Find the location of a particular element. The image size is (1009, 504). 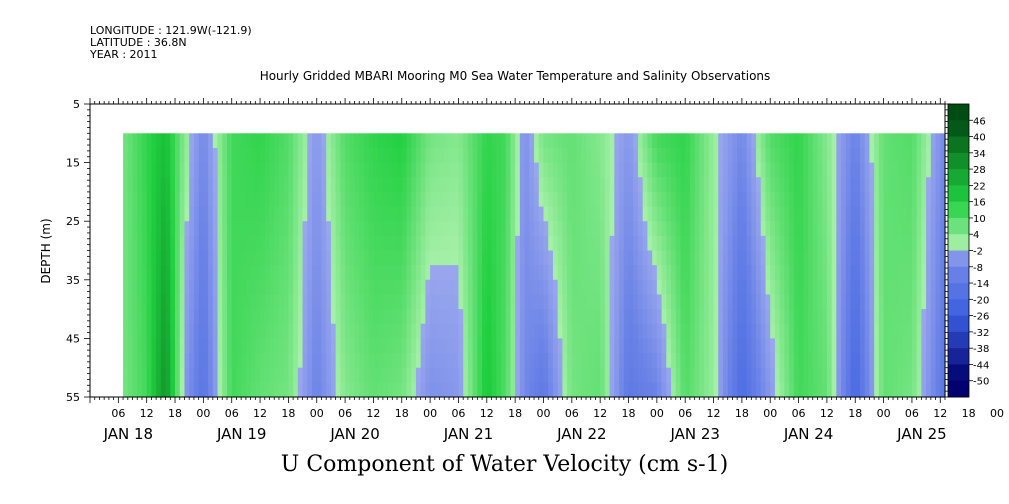

x-tick-label: 00 is located at coordinates (317, 413).